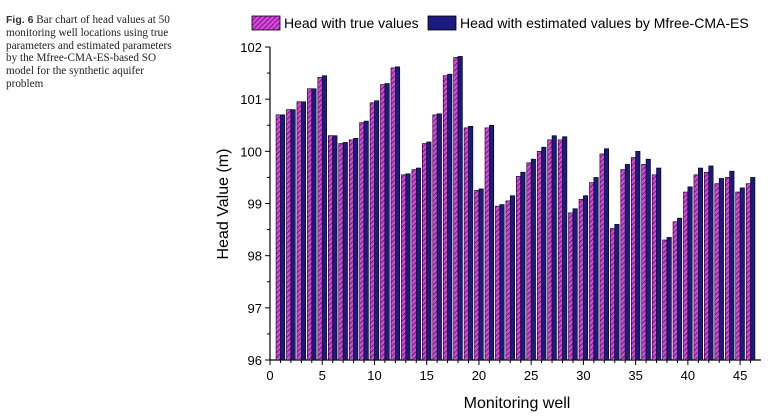  What do you see at coordinates (251, 47) in the screenshot?
I see `y-tick-label: 102` at bounding box center [251, 47].